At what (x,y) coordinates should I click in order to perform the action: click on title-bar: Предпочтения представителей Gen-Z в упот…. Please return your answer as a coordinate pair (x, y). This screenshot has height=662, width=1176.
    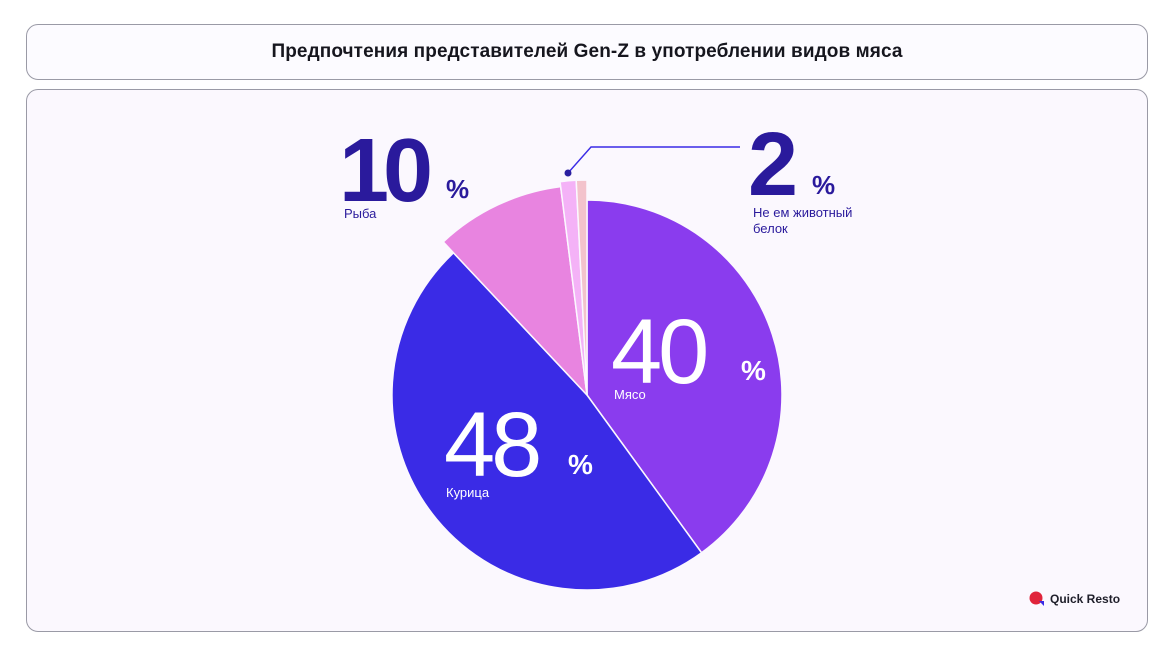
    Looking at the image, I should click on (587, 52).